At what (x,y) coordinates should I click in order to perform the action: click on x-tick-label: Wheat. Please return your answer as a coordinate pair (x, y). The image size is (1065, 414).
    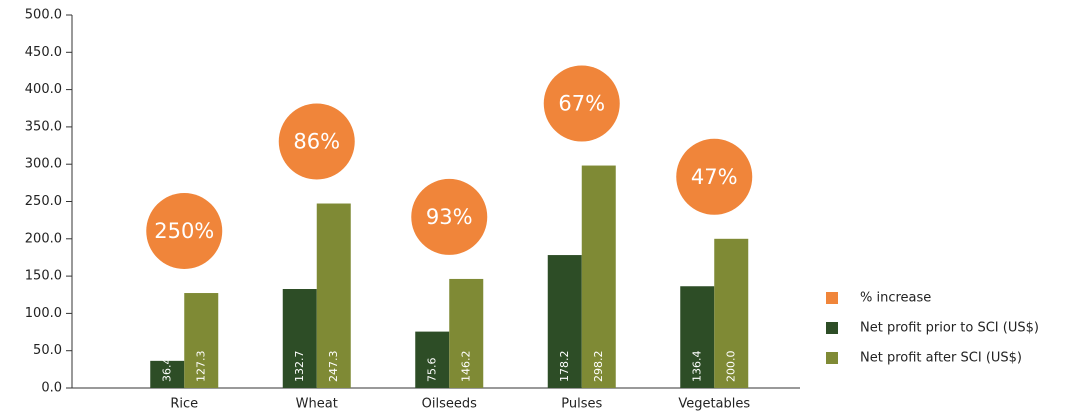
    Looking at the image, I should click on (317, 404).